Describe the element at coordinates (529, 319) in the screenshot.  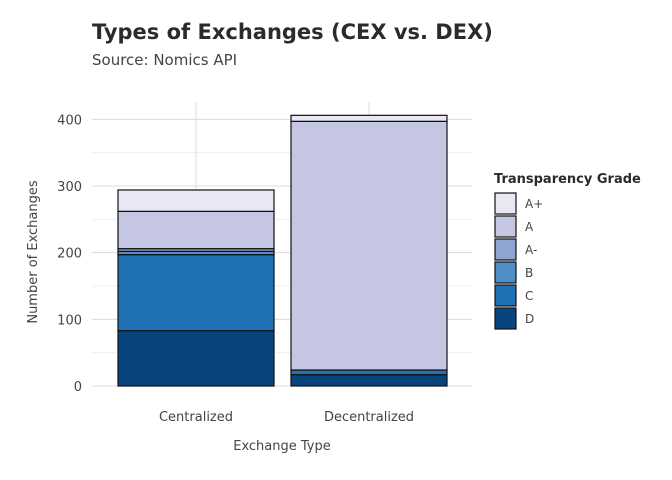
I see `legend-label: D` at that location.